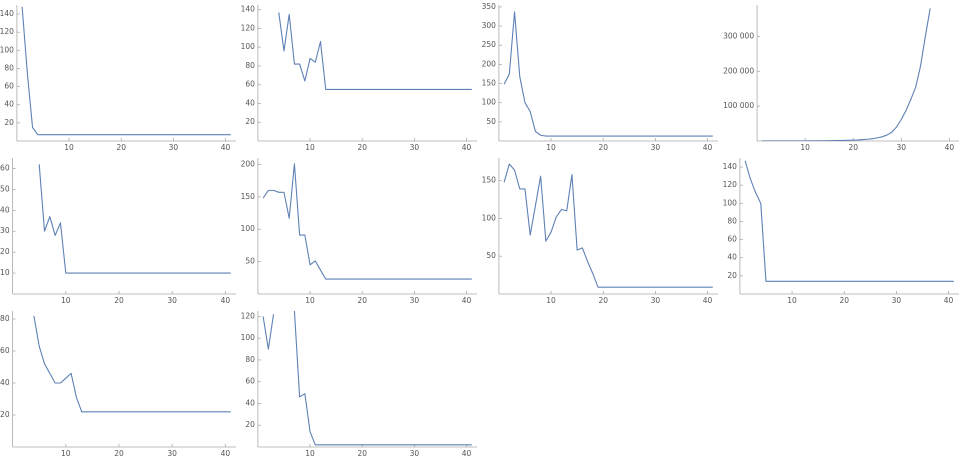 The height and width of the screenshot is (460, 964). I want to click on panel: 10 20 30 40 50 100 150, so click(600, 231).